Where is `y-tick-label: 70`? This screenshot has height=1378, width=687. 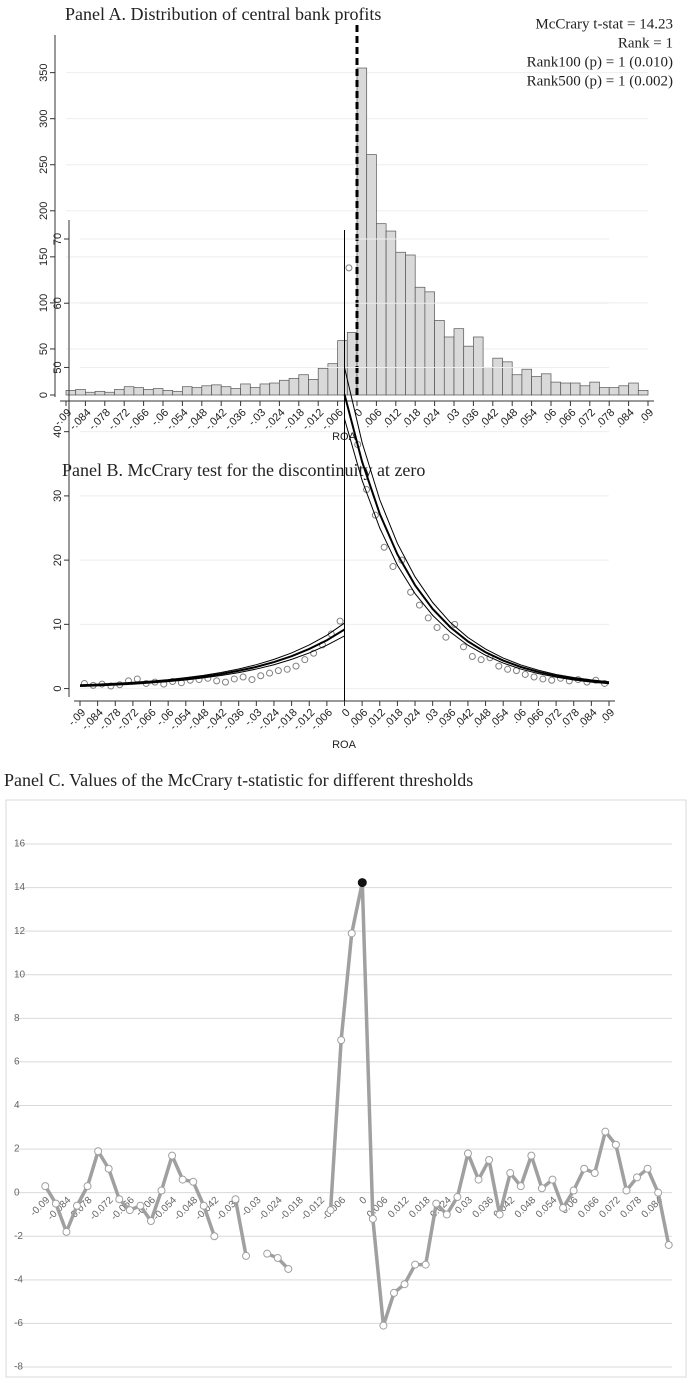
y-tick-label: 70 is located at coordinates (58, 239).